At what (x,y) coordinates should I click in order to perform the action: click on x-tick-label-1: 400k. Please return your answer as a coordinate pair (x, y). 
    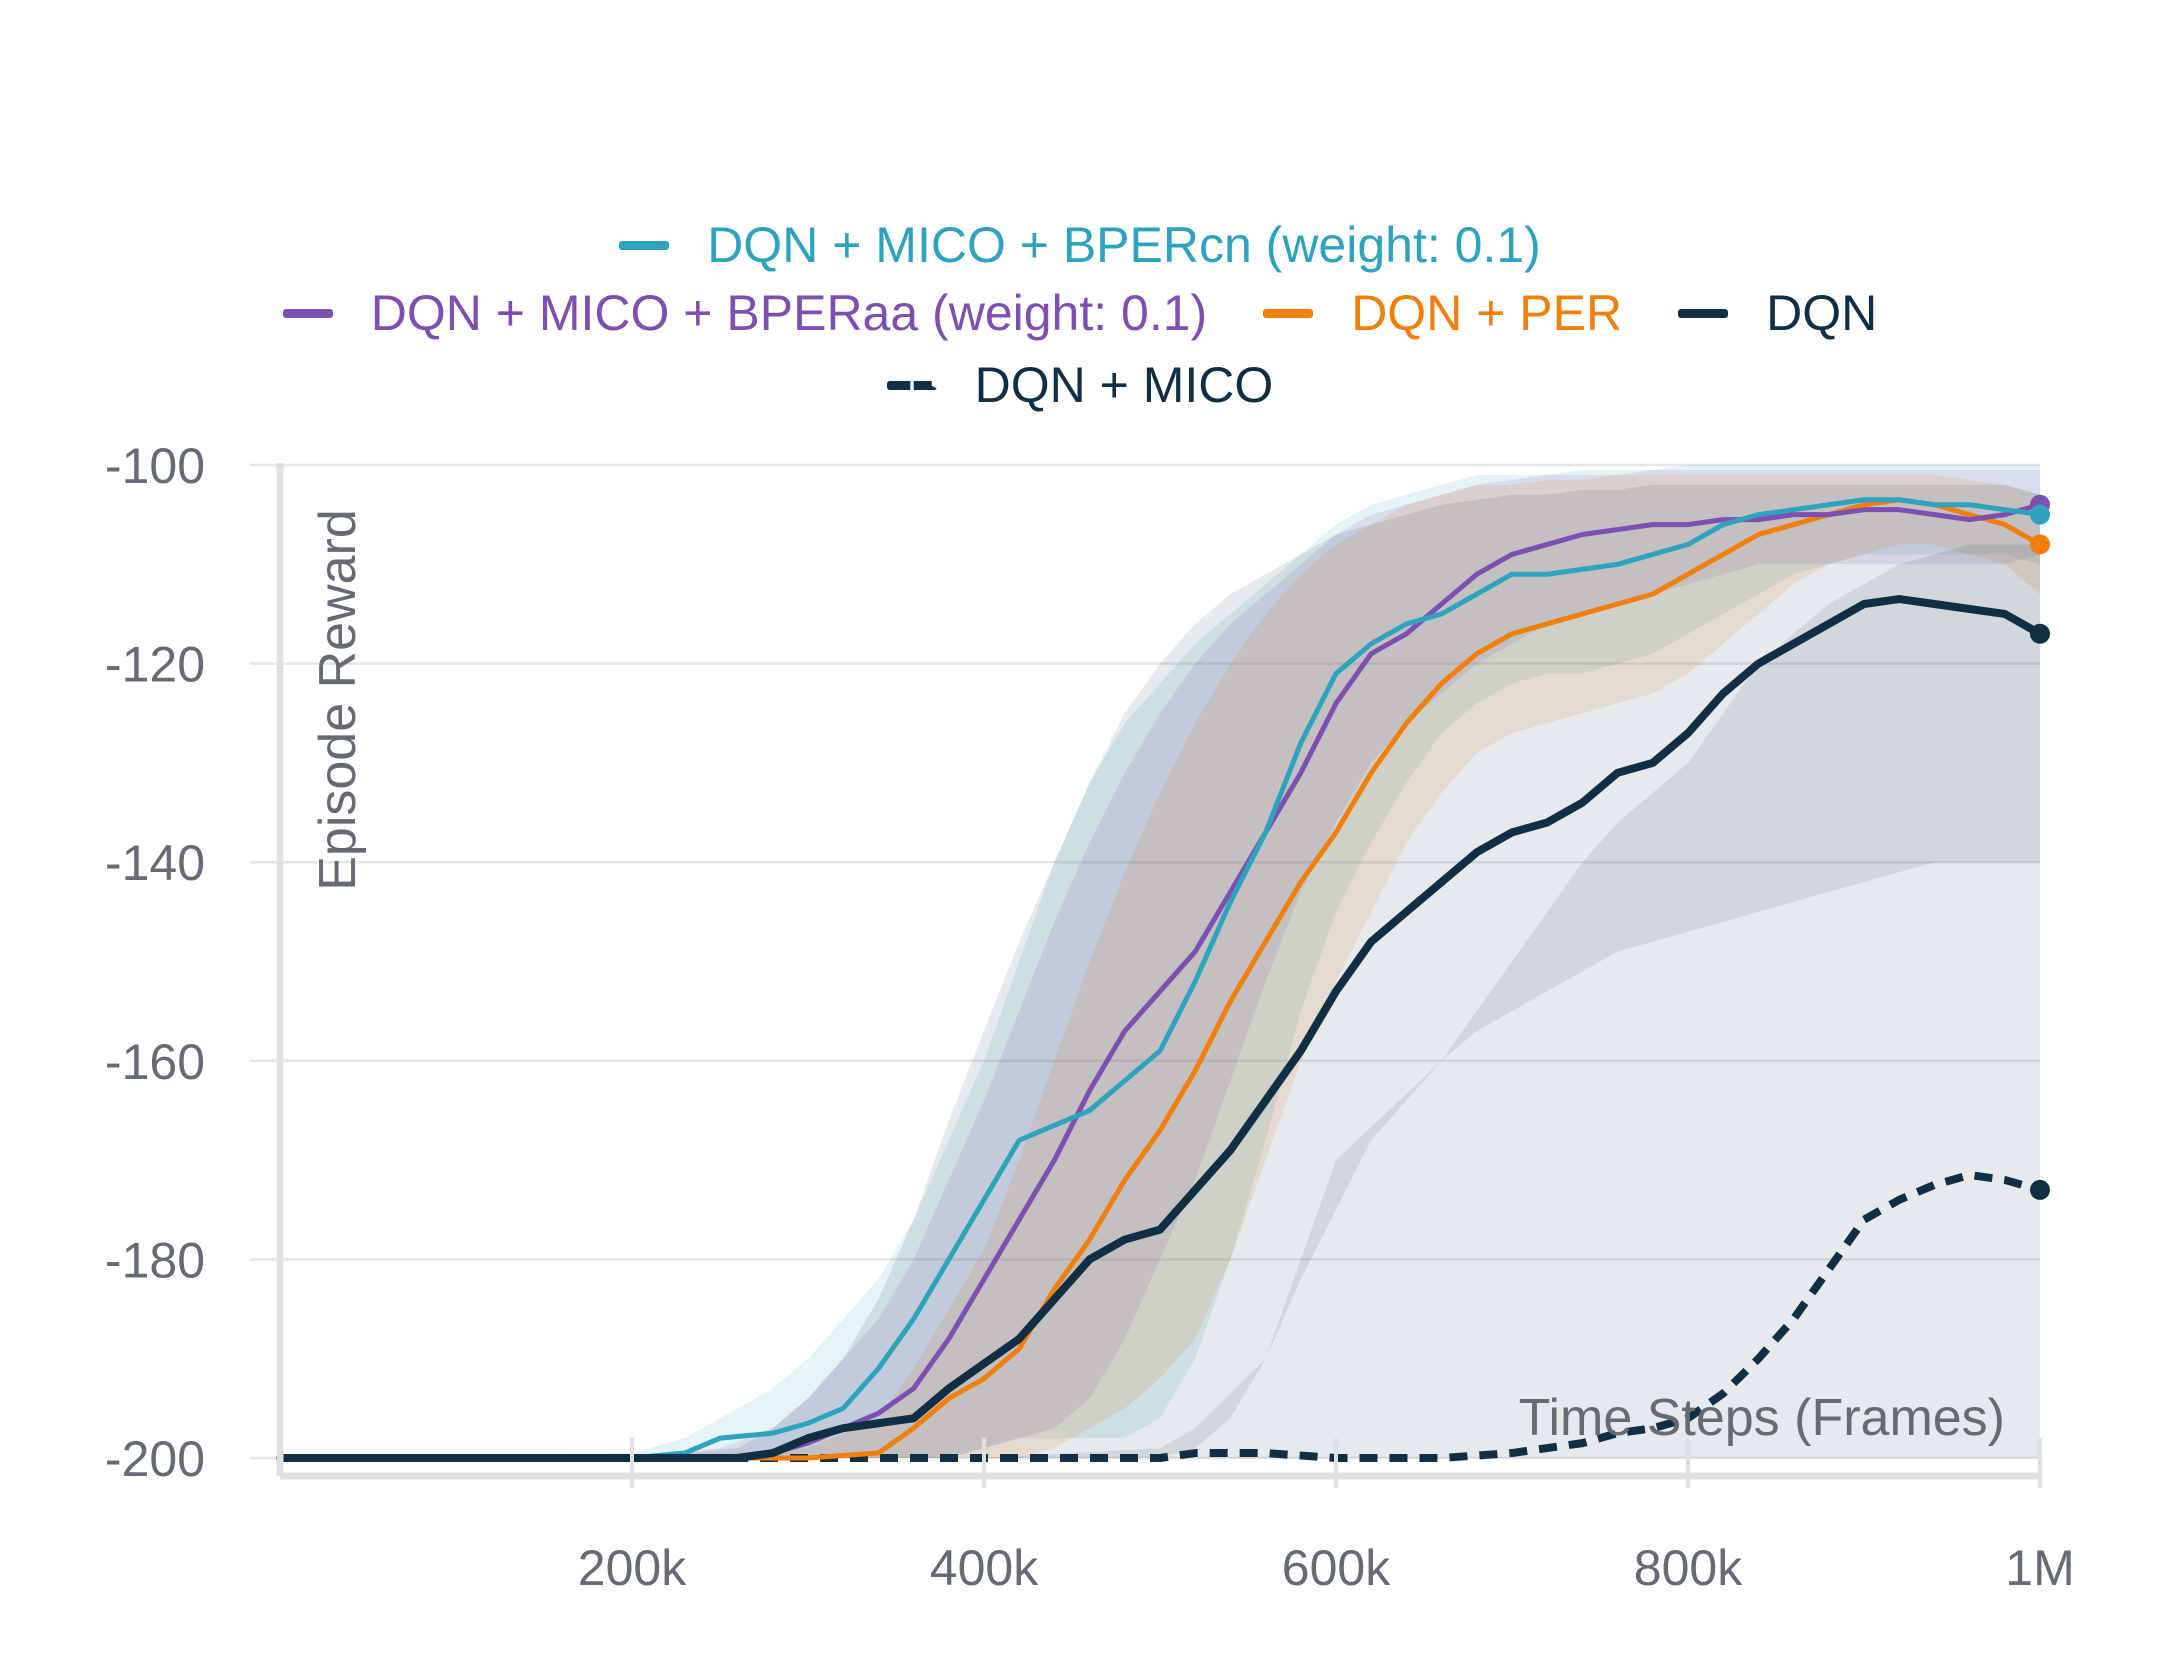
    Looking at the image, I should click on (984, 1568).